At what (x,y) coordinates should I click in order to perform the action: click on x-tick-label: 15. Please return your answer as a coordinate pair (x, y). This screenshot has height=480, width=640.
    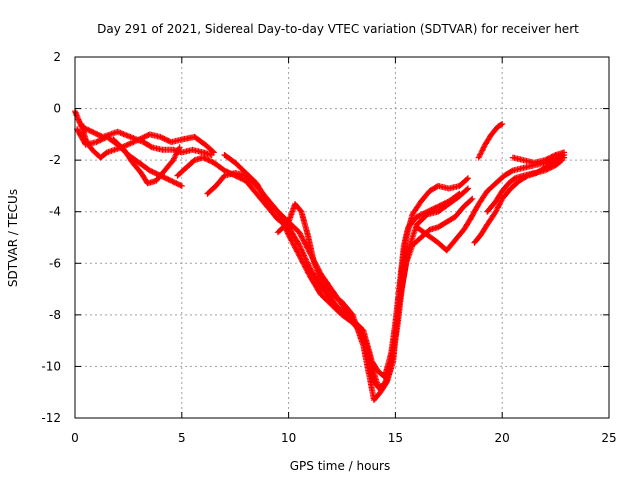
    Looking at the image, I should click on (395, 438).